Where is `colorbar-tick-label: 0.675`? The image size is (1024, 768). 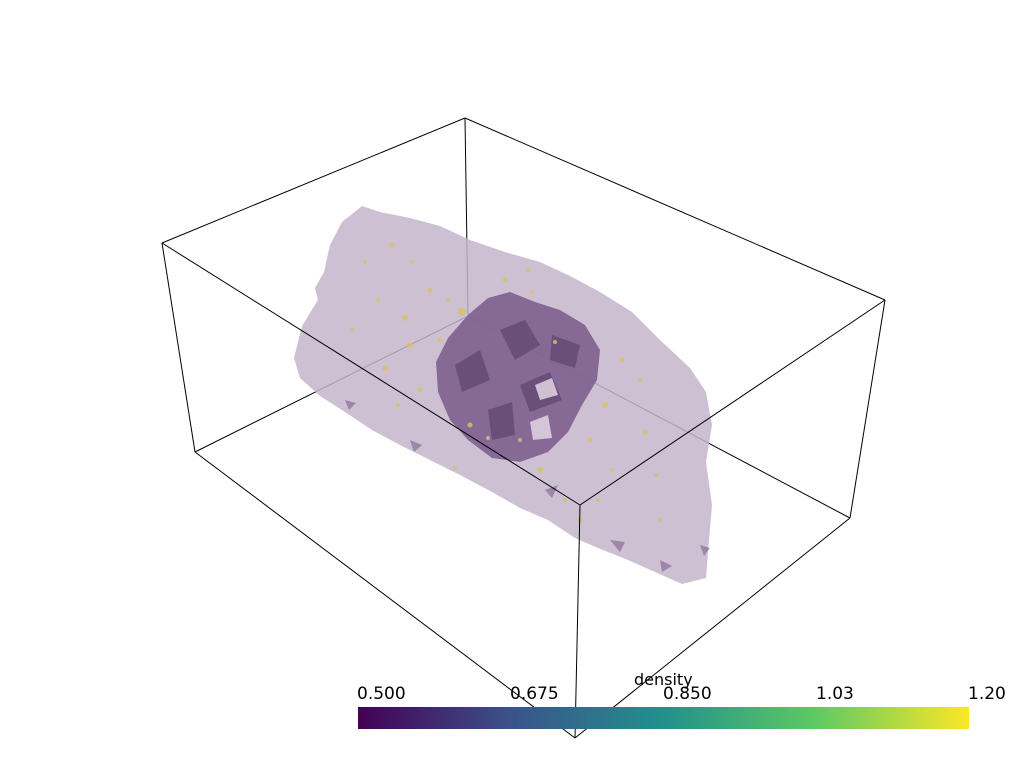
colorbar-tick-label: 0.675 is located at coordinates (534, 694).